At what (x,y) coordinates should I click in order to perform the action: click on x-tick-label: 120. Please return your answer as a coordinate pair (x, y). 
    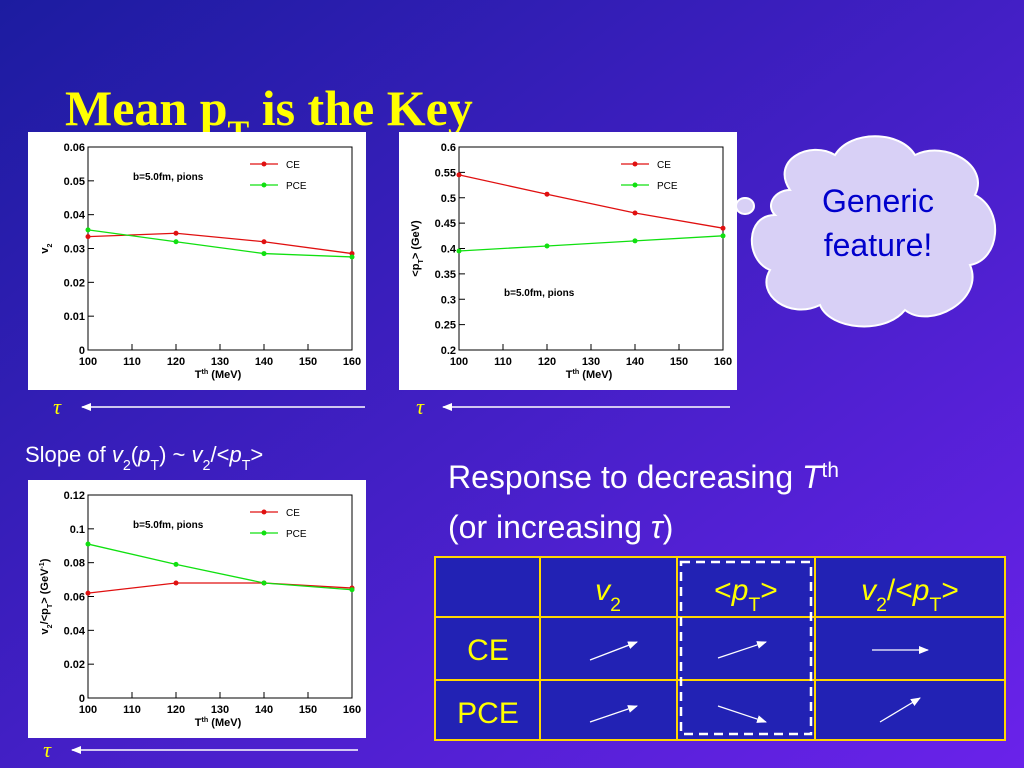
    Looking at the image, I should click on (176, 710).